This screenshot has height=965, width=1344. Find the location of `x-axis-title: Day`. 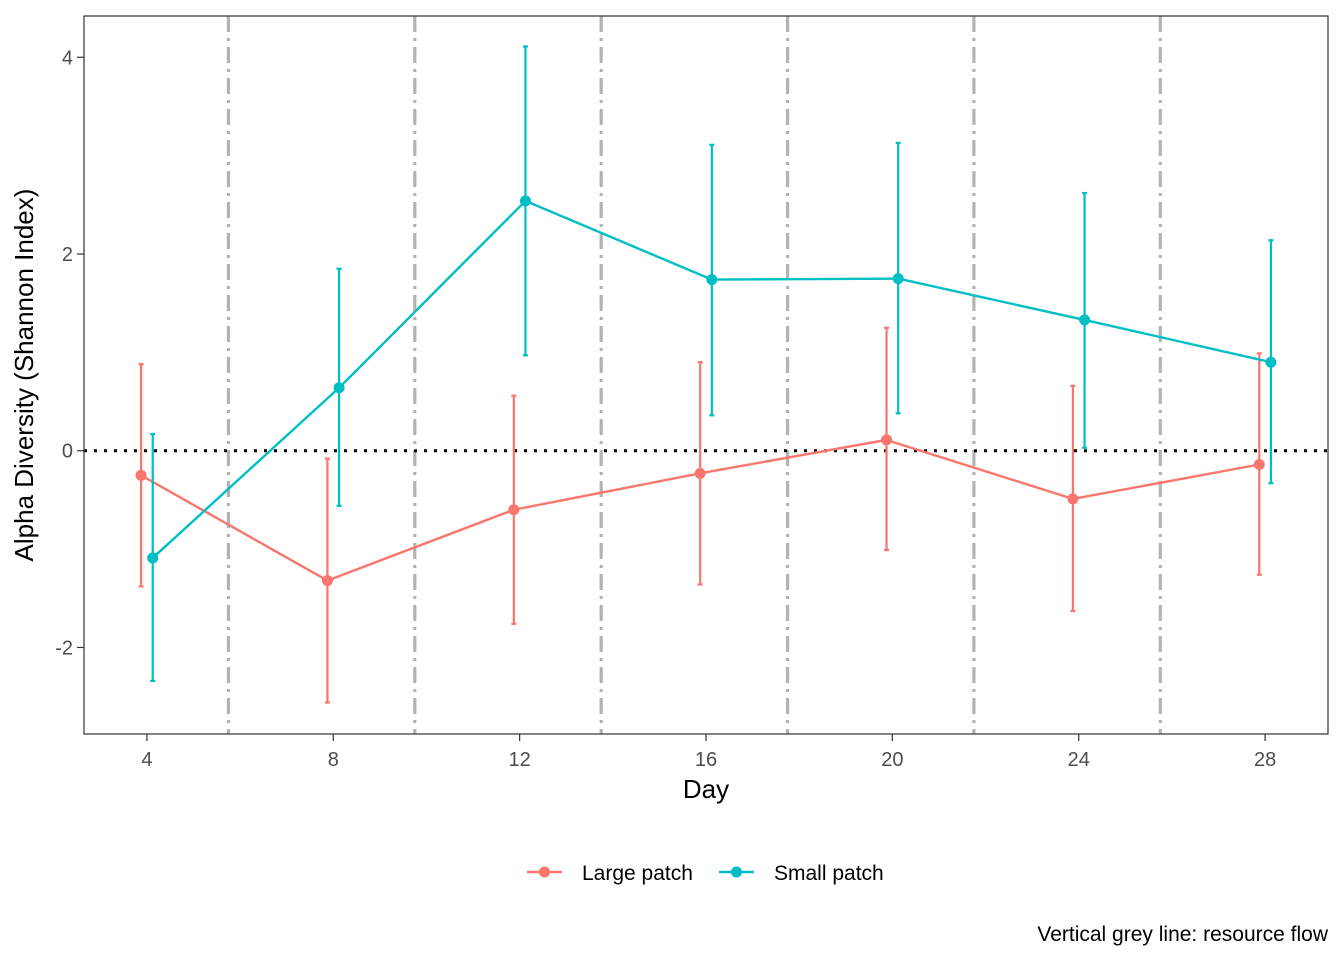

x-axis-title: Day is located at coordinates (706, 789).